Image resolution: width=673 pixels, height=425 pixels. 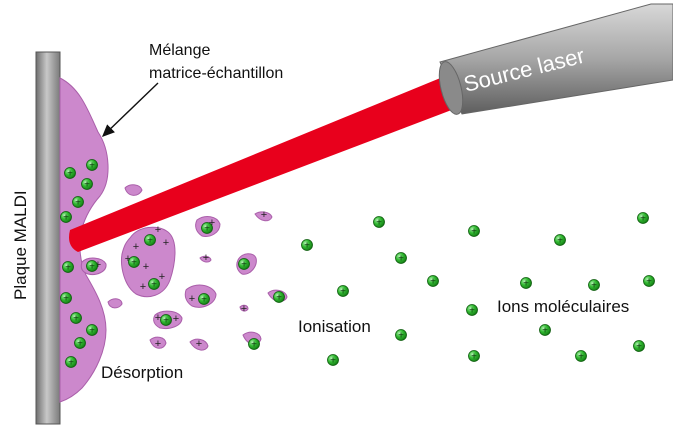 I want to click on stage-ions-label: Ions moléculaires, so click(x=563, y=306).